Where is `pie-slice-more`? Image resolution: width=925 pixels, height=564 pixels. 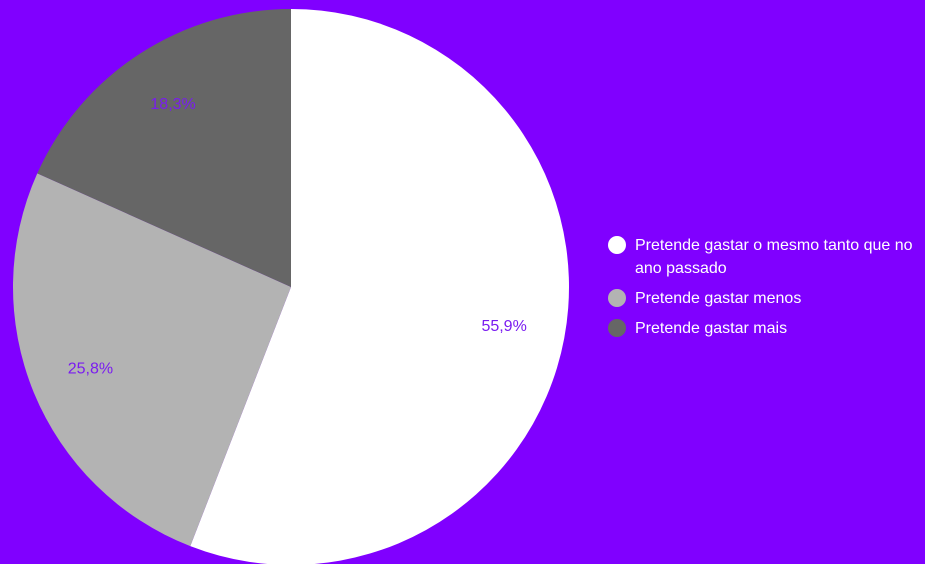 pie-slice-more is located at coordinates (164, 148).